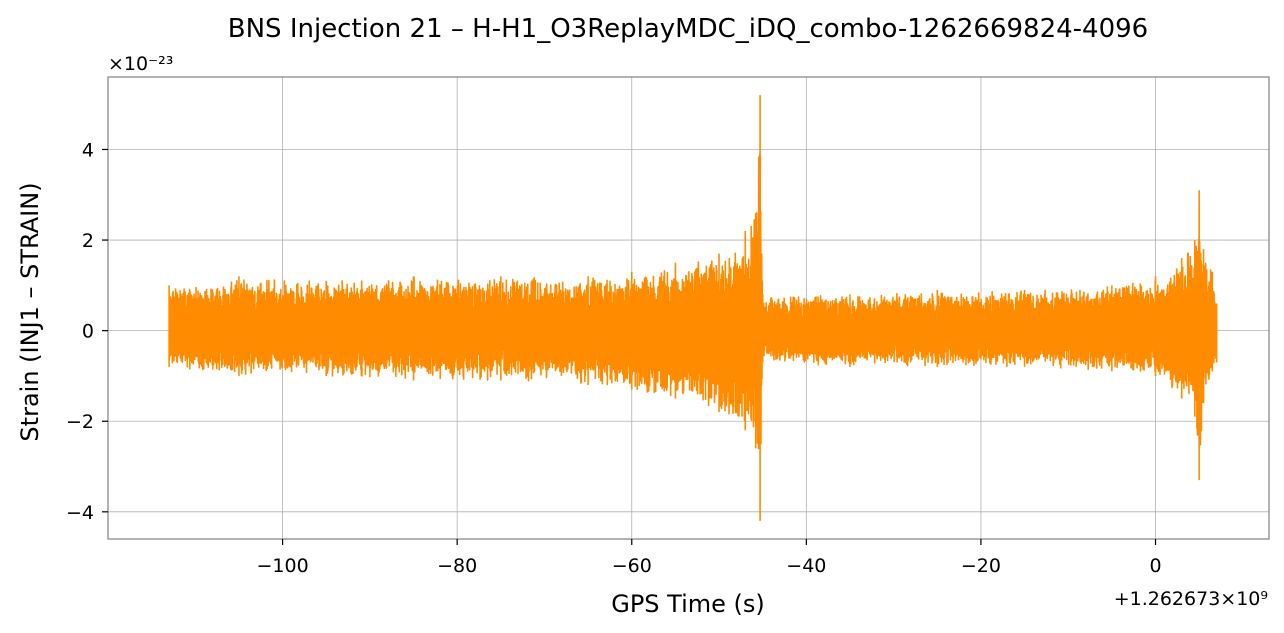 This screenshot has width=1284, height=633. Describe the element at coordinates (1155, 566) in the screenshot. I see `x-tick-label: 0` at that location.